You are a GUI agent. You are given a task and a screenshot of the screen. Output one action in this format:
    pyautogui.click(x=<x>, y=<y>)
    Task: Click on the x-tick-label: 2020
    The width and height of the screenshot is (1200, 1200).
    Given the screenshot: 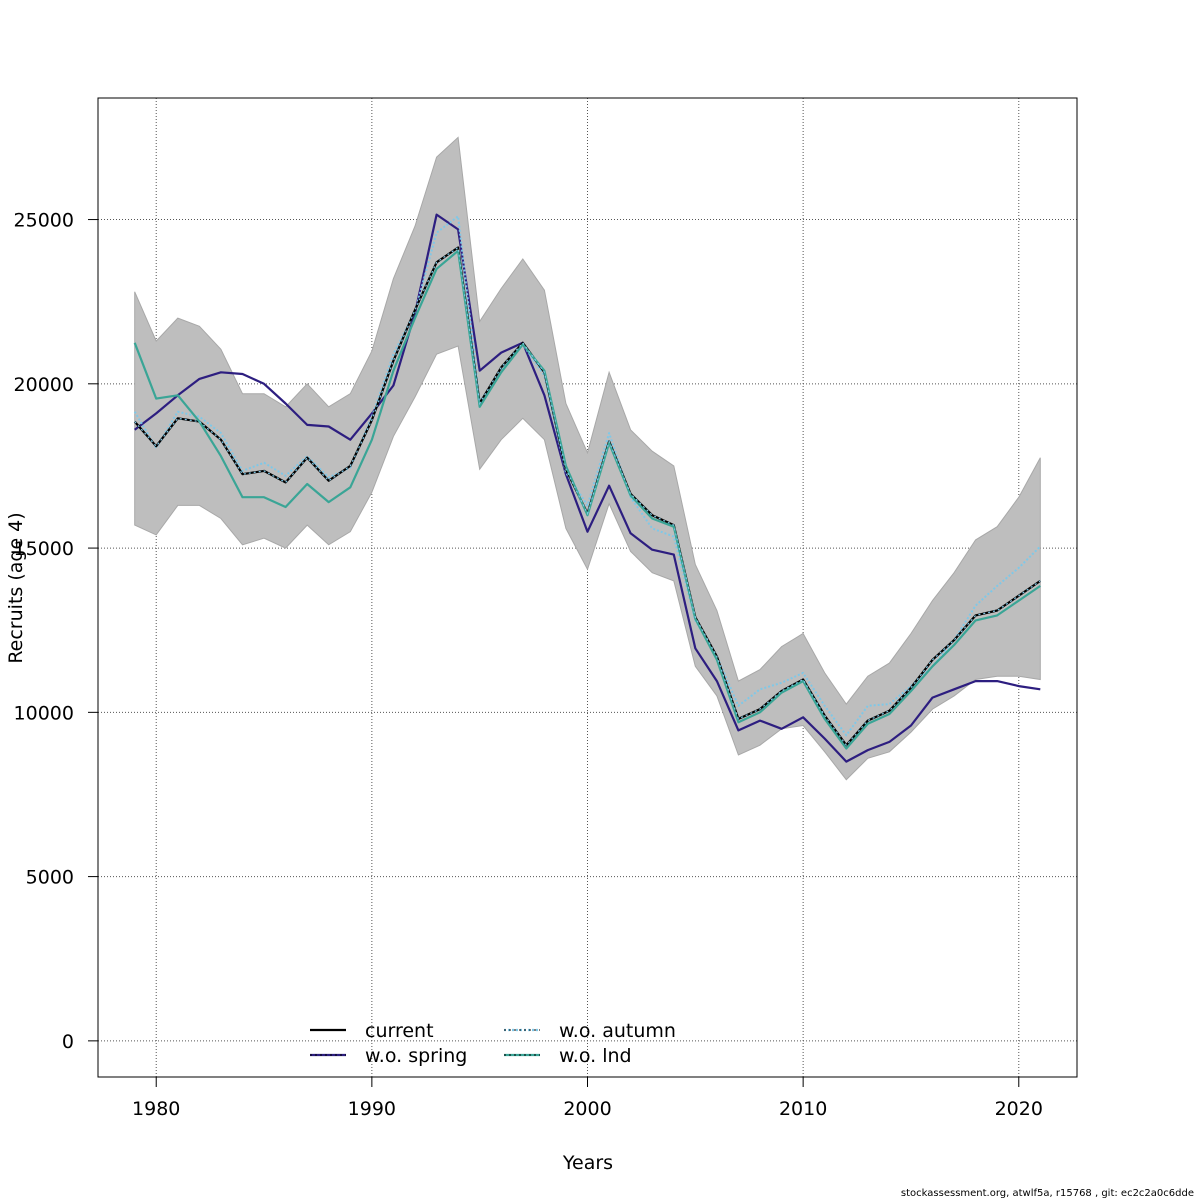 What is the action you would take?
    pyautogui.click(x=1019, y=1109)
    